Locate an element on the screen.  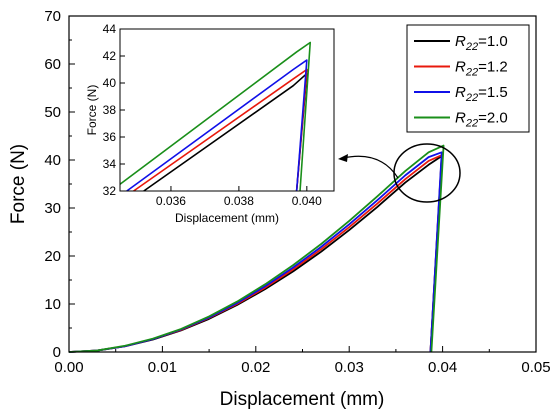
y-tick-label: 50 is located at coordinates (52, 112).